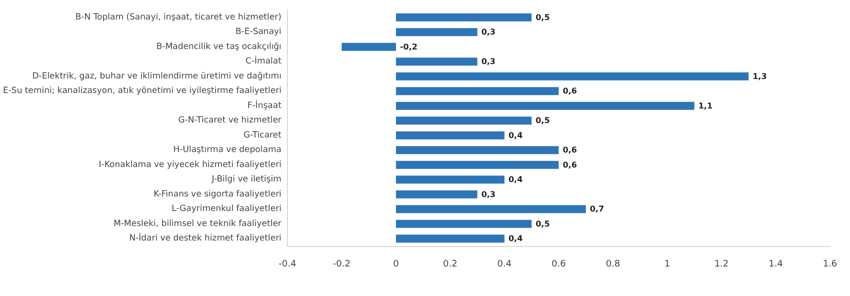 The height and width of the screenshot is (296, 850). What do you see at coordinates (264, 61) in the screenshot?
I see `y-tick-label: C-İmalat` at bounding box center [264, 61].